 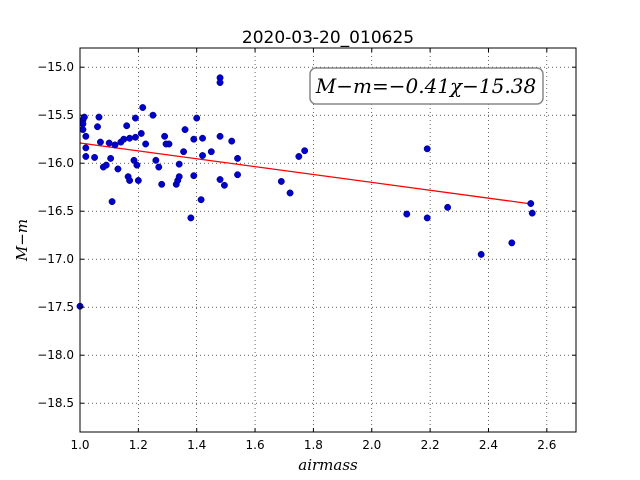 What do you see at coordinates (255, 445) in the screenshot?
I see `x-tick-label: 1.6` at bounding box center [255, 445].